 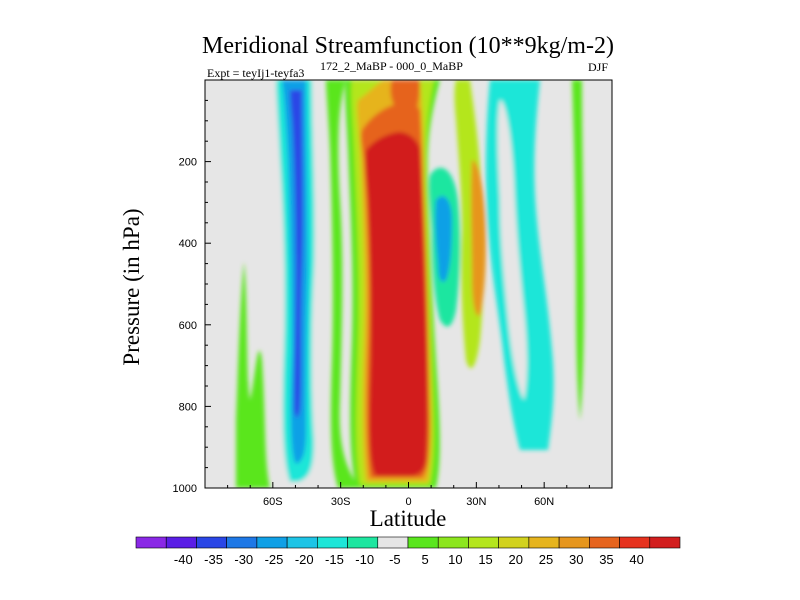 What do you see at coordinates (188, 326) in the screenshot?
I see `y-tick-label: 600` at bounding box center [188, 326].